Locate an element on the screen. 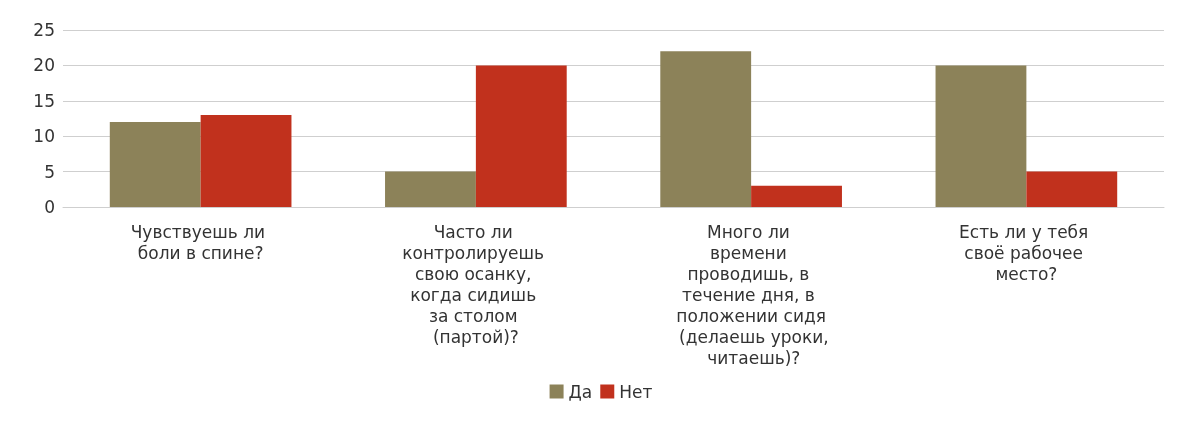  y-tick-label: 15 is located at coordinates (44, 100).